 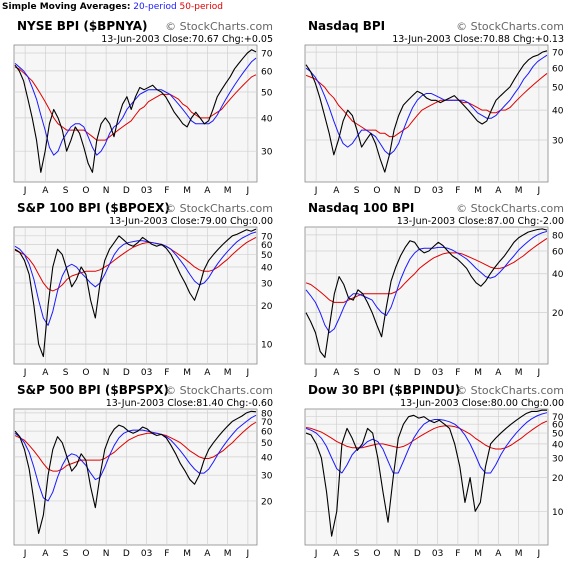 What do you see at coordinates (191, 221) in the screenshot?
I see `close-change-info: 13-Jun-2003 Close:79.00 Chg:0.00` at bounding box center [191, 221].